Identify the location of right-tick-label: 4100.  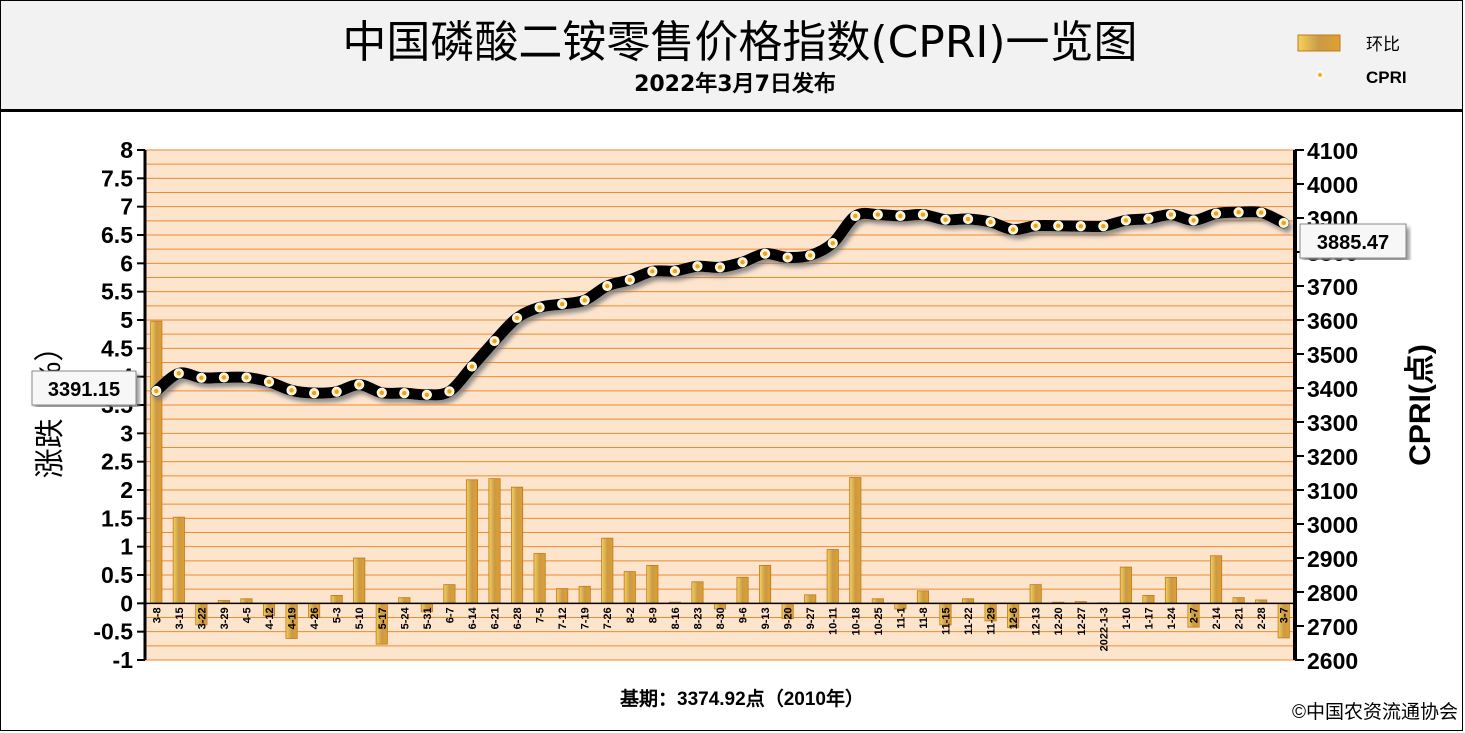
(1332, 151).